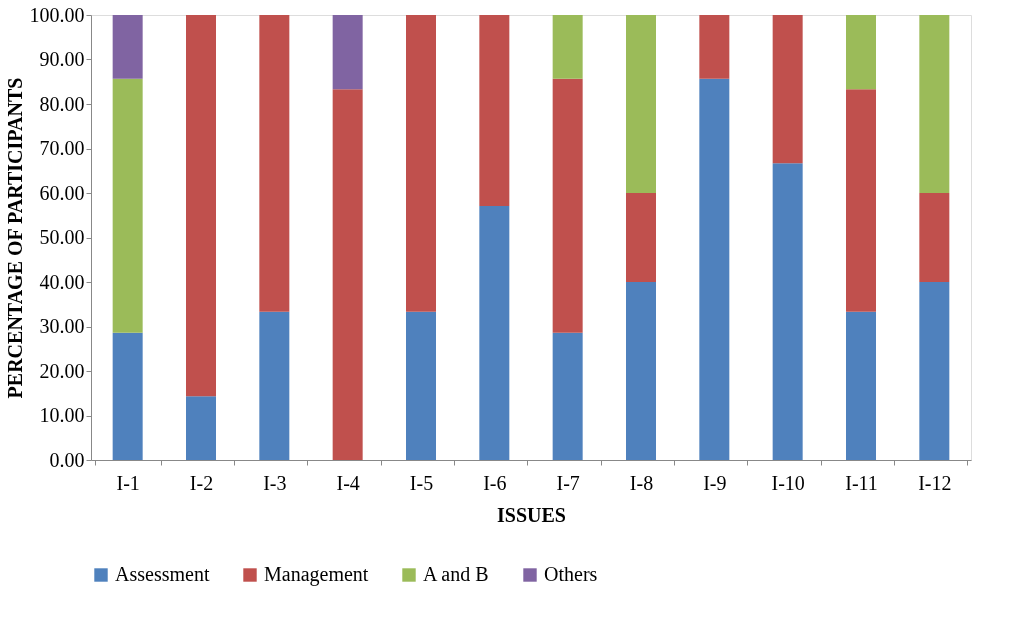 This screenshot has width=1025, height=625. What do you see at coordinates (62, 103) in the screenshot?
I see `y-tick-label: 80.00` at bounding box center [62, 103].